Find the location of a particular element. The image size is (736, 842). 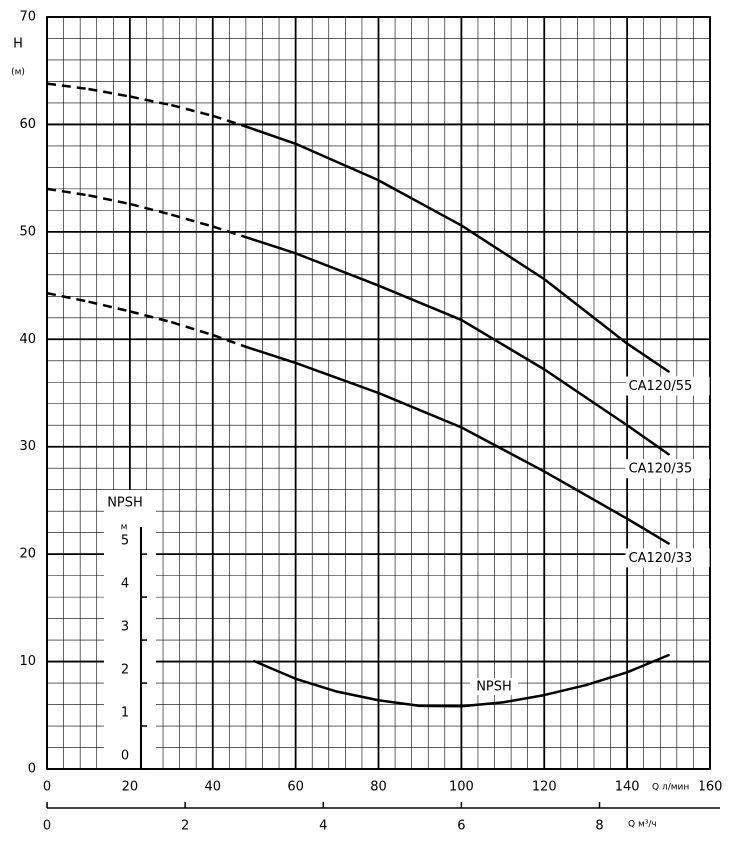

x-tick-label: 120 is located at coordinates (544, 787).